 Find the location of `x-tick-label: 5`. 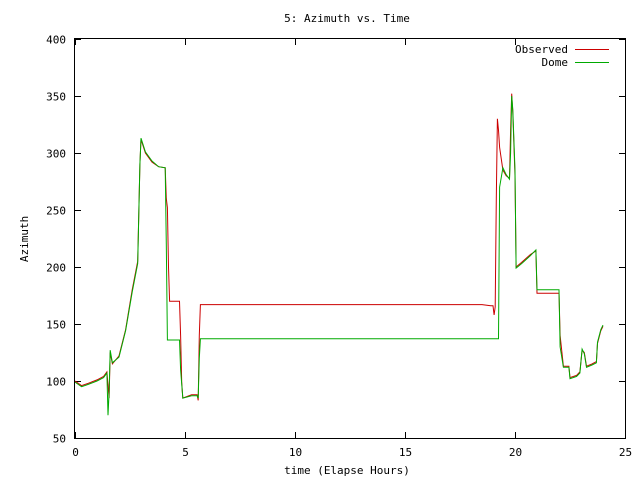

x-tick-label: 5 is located at coordinates (185, 452).